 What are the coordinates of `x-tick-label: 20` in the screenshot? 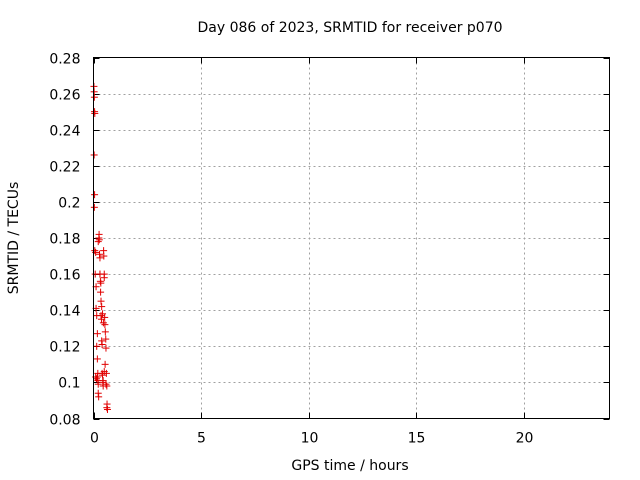 It's located at (525, 439).